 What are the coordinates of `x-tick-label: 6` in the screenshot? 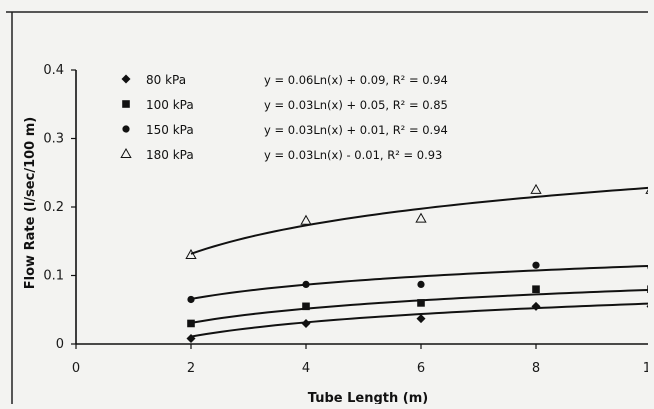 It's located at (421, 368).